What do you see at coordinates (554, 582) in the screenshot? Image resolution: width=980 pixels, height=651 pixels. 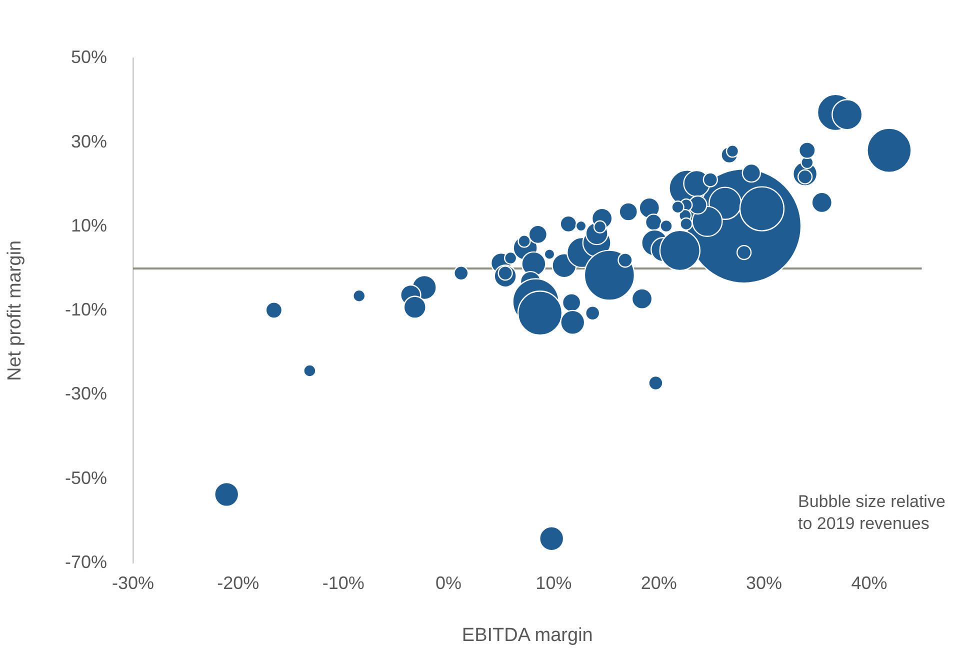 I see `x-tick-label: 10%` at bounding box center [554, 582].